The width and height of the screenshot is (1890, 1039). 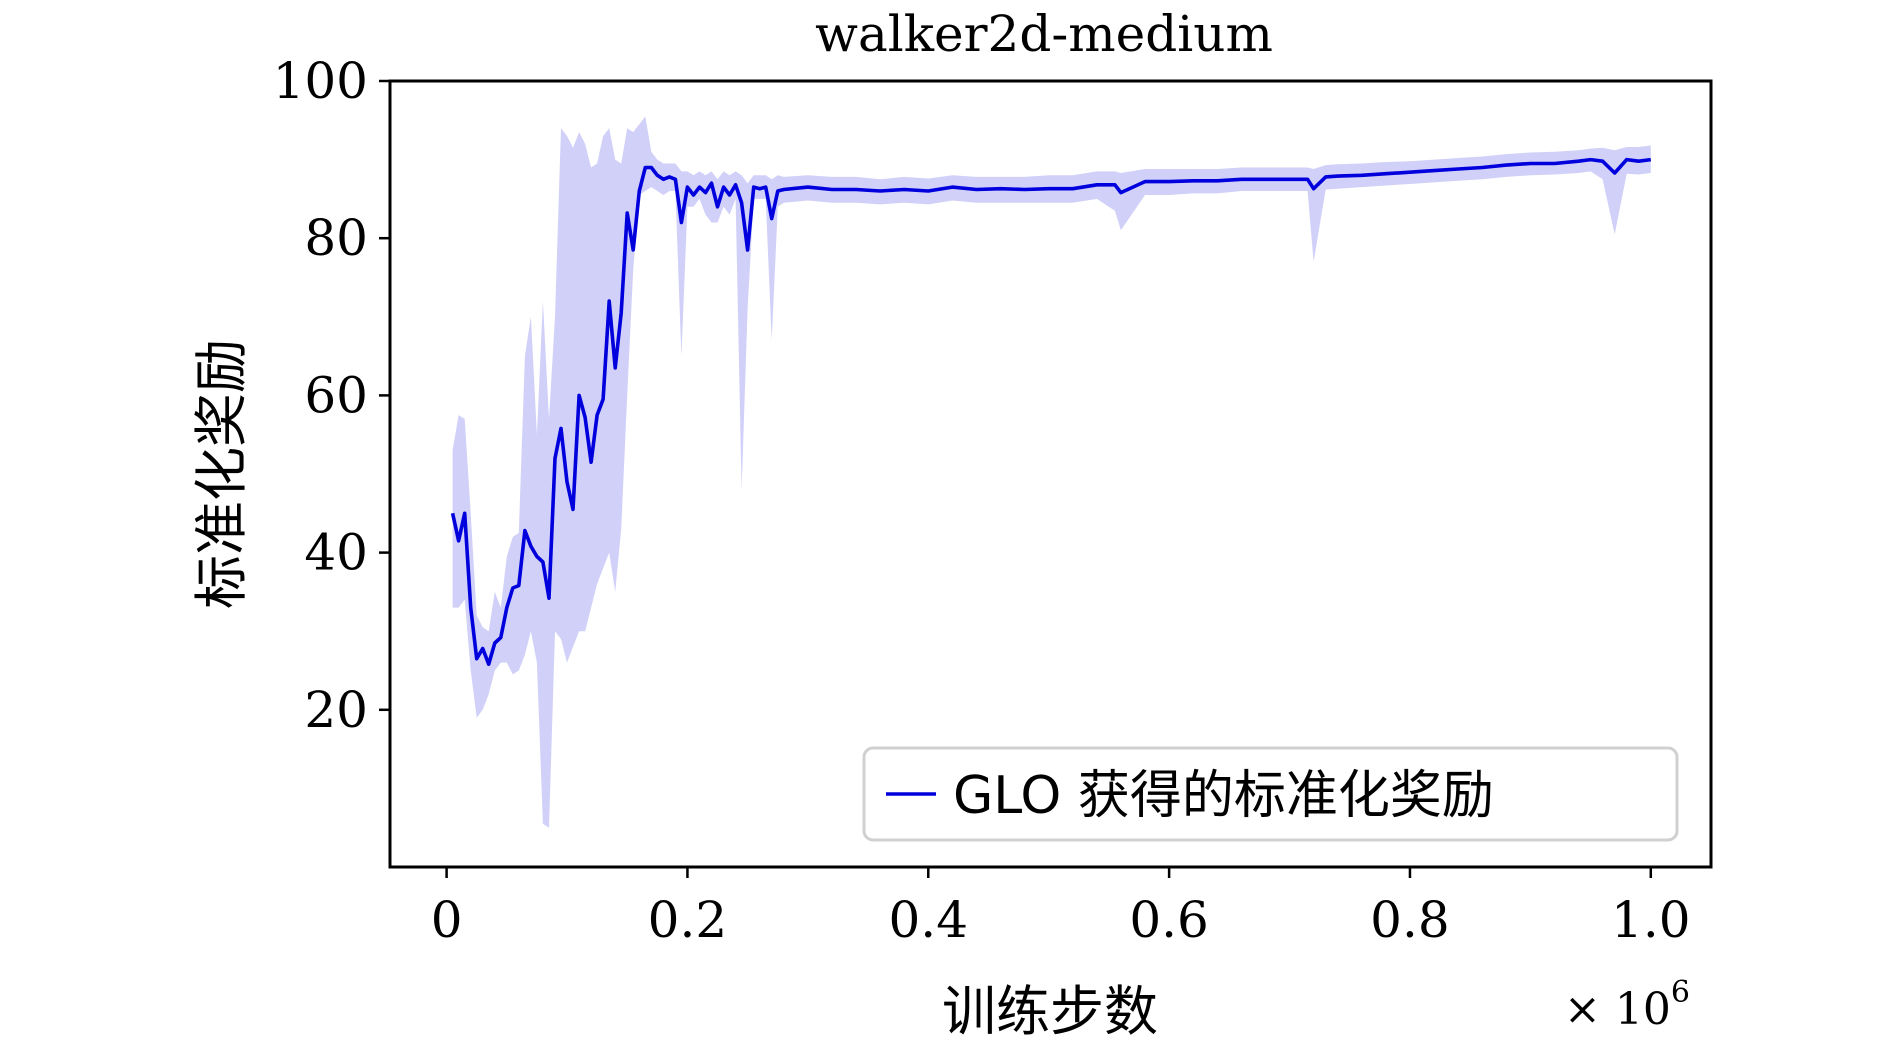 I want to click on x-axis-multiplier: × 10⁶, so click(x=1627, y=1005).